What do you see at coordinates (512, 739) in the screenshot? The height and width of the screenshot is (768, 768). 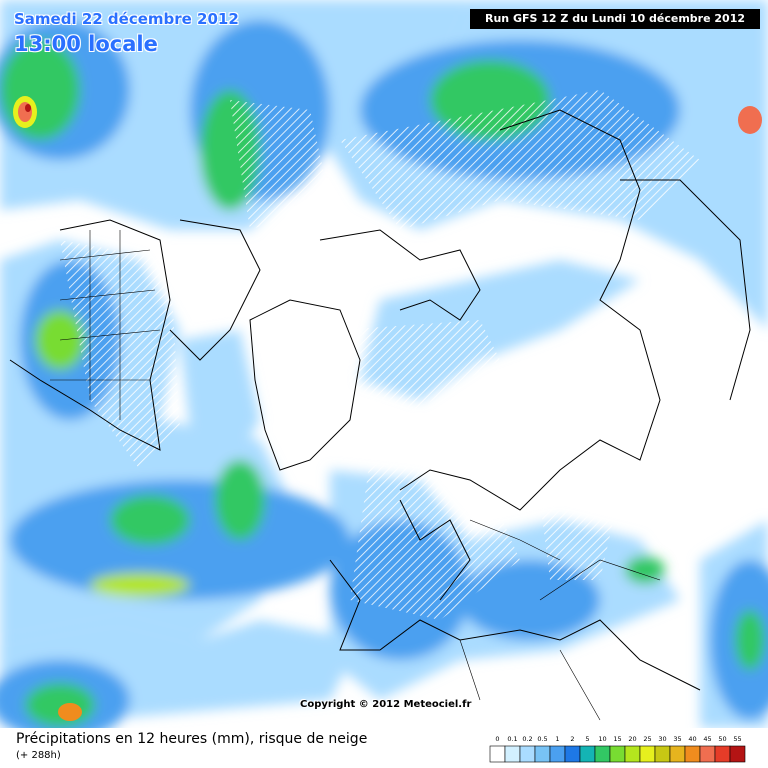 I see `legend-label: 0.1` at bounding box center [512, 739].